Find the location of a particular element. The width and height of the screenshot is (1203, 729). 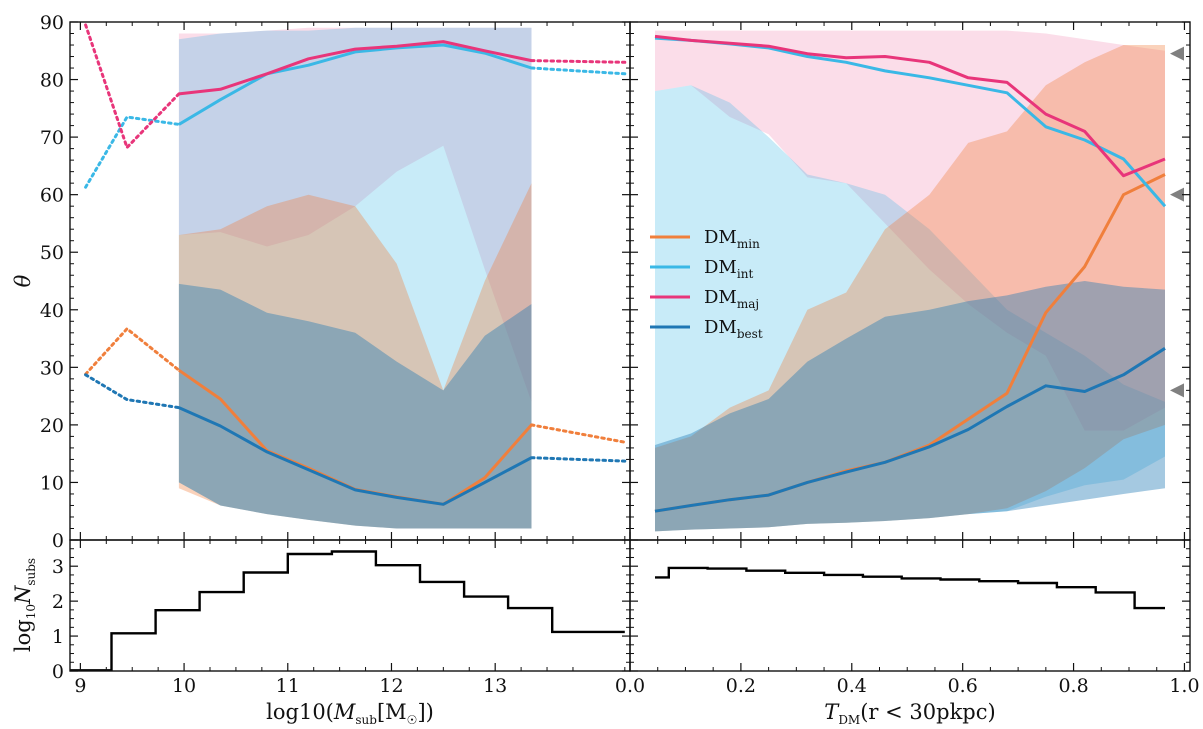

x-tick-label: 10 is located at coordinates (184, 686).